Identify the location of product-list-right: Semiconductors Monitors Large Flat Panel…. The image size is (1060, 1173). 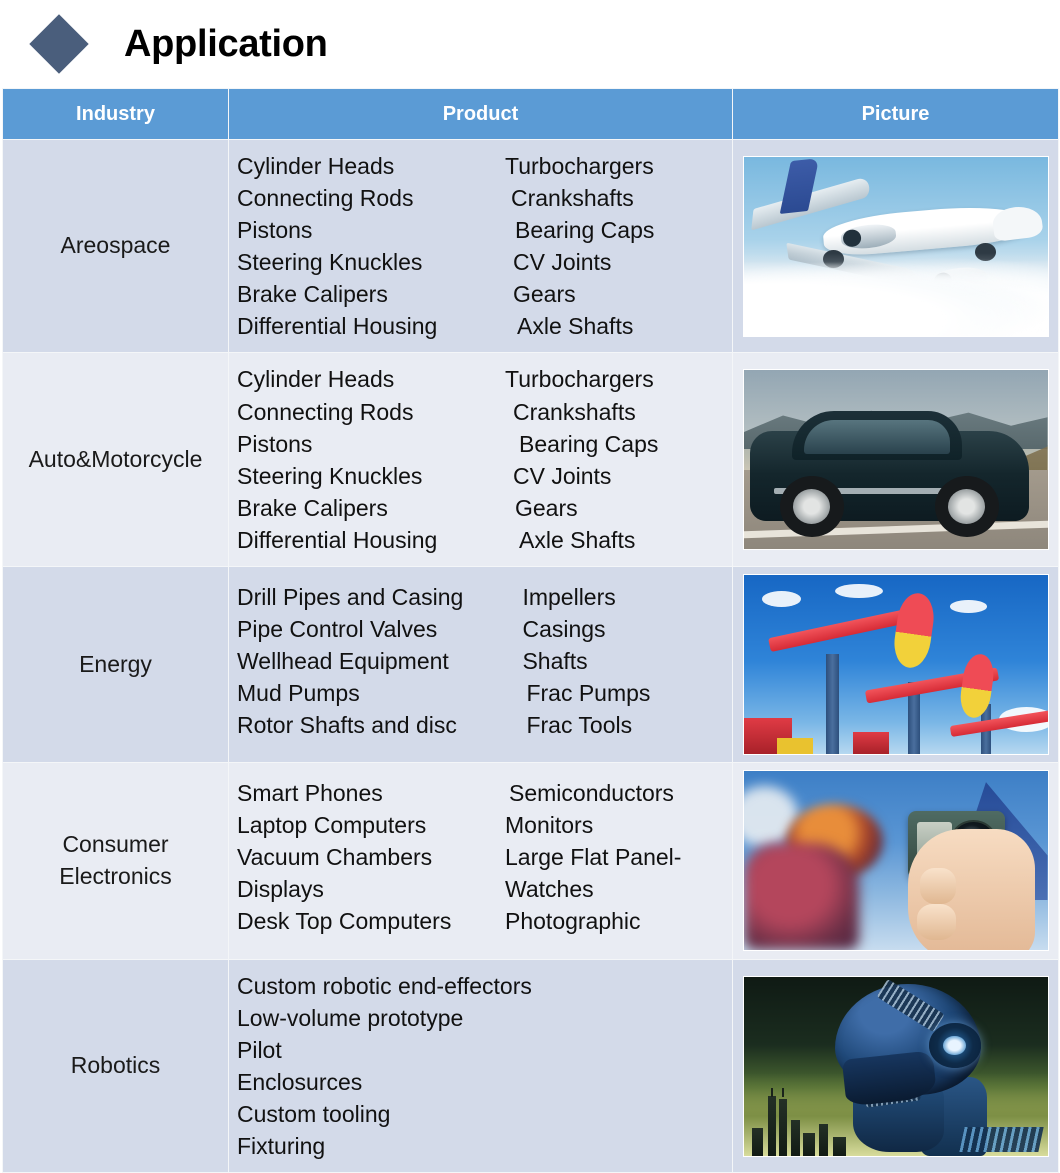
(615, 857).